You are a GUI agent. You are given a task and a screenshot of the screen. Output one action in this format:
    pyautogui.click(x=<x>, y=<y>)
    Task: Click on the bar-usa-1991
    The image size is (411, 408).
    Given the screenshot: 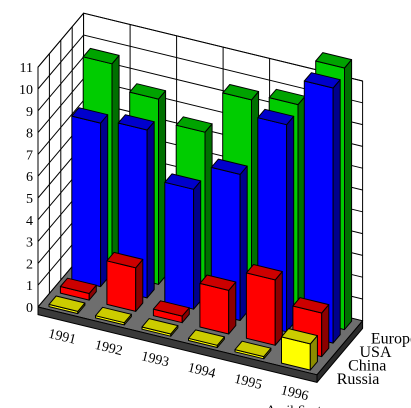 What is the action you would take?
    pyautogui.click(x=90, y=197)
    